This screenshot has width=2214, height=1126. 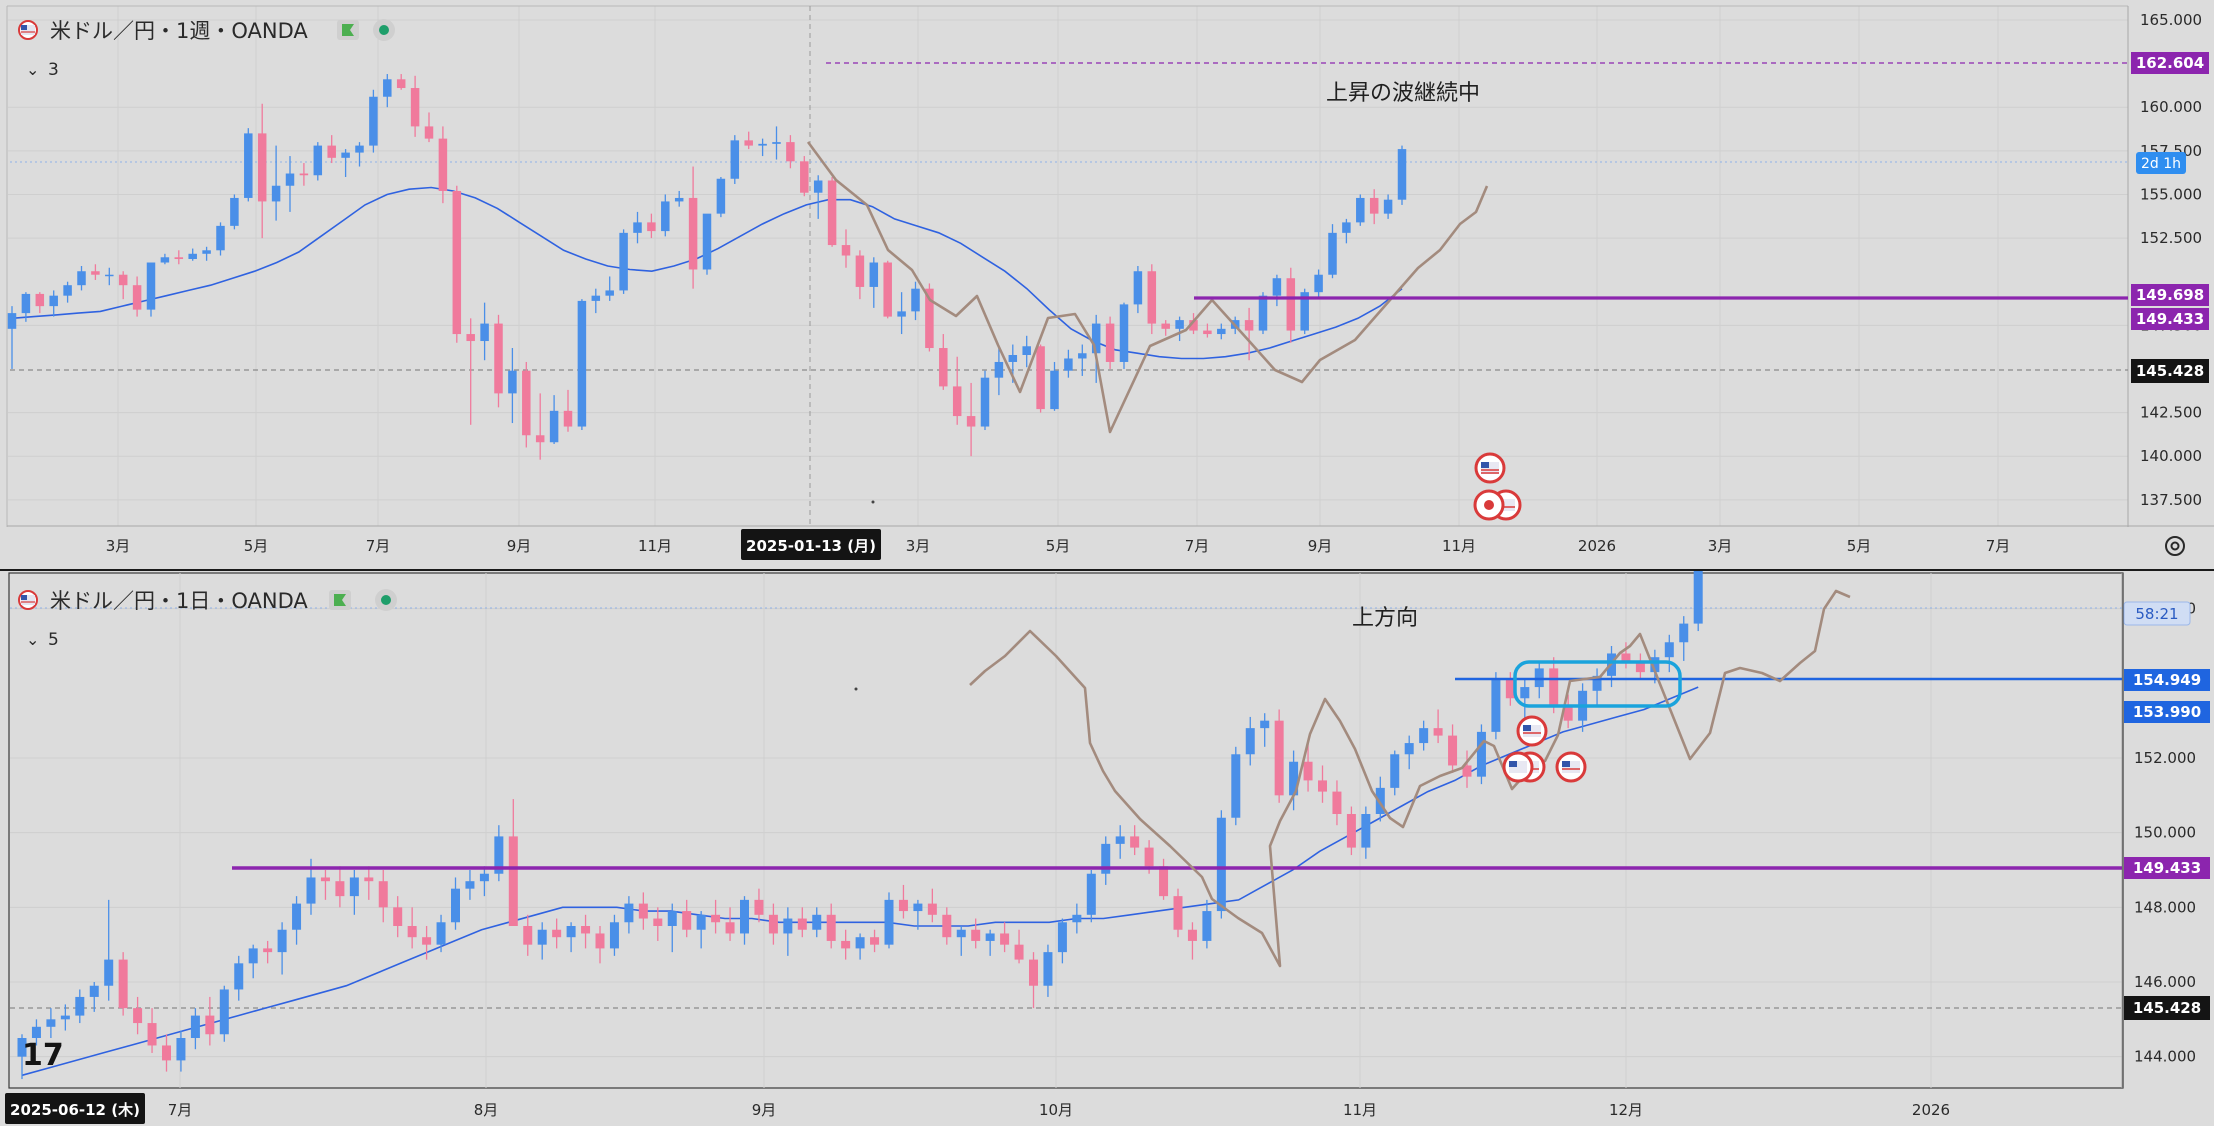 What do you see at coordinates (53, 640) in the screenshot?
I see `daily-indicator-count: 5` at bounding box center [53, 640].